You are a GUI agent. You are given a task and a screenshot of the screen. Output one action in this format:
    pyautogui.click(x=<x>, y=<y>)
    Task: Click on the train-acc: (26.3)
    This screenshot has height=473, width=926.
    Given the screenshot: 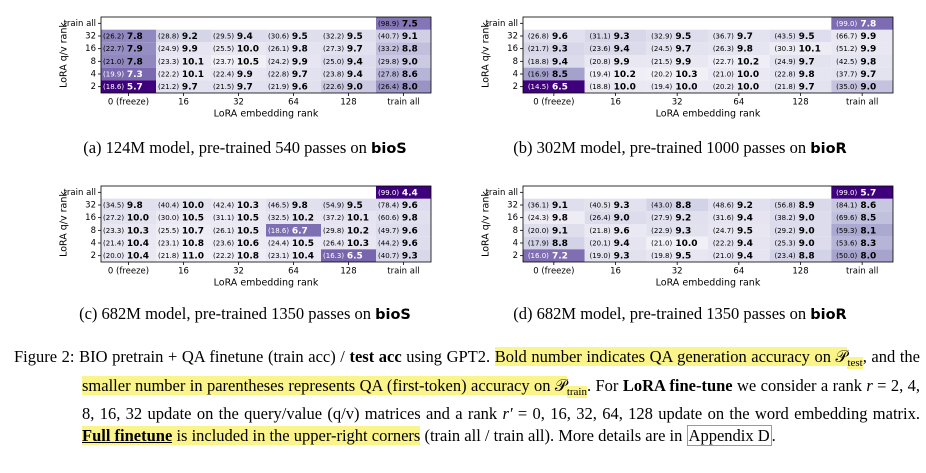 What is the action you would take?
    pyautogui.click(x=723, y=49)
    